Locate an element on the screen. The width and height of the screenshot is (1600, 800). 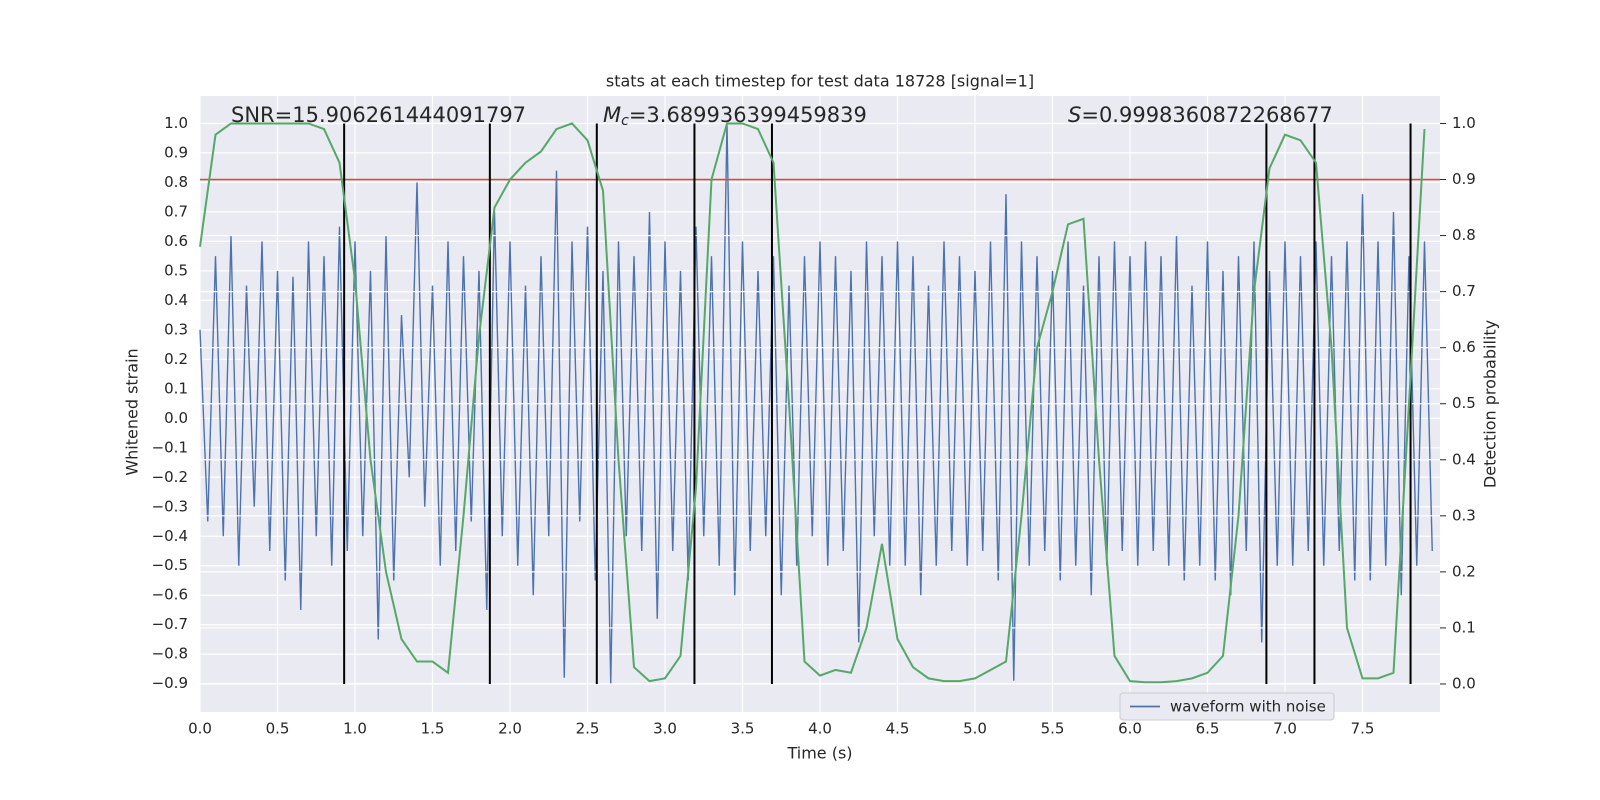
legend-box is located at coordinates (1227, 706).